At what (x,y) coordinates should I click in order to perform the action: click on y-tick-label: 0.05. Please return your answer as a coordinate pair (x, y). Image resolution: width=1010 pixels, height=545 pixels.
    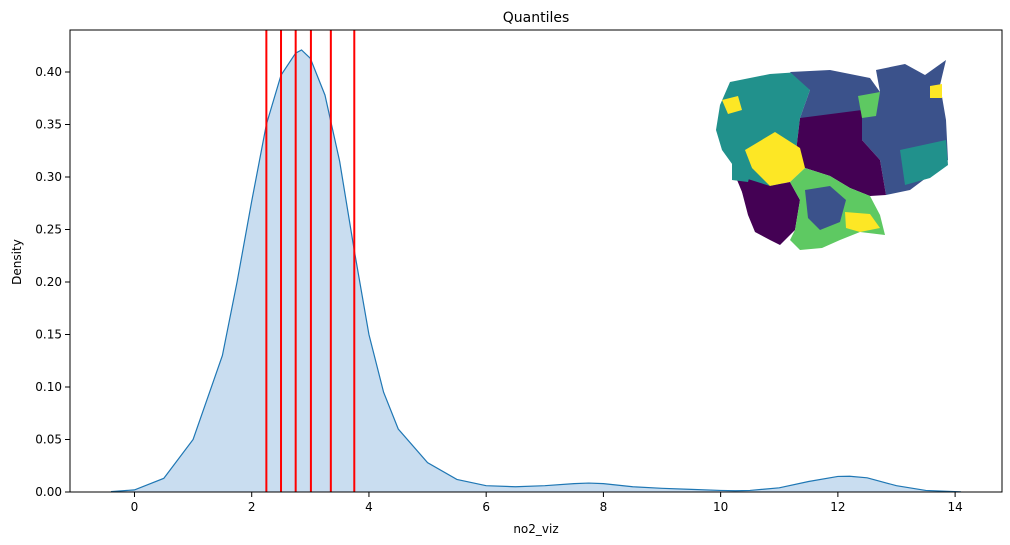
    Looking at the image, I should click on (48, 440).